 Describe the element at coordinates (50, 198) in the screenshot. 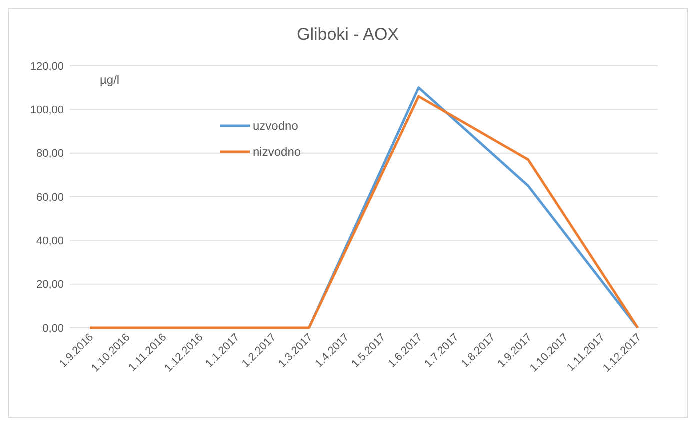

I see `y-tick-label: 60,00` at that location.